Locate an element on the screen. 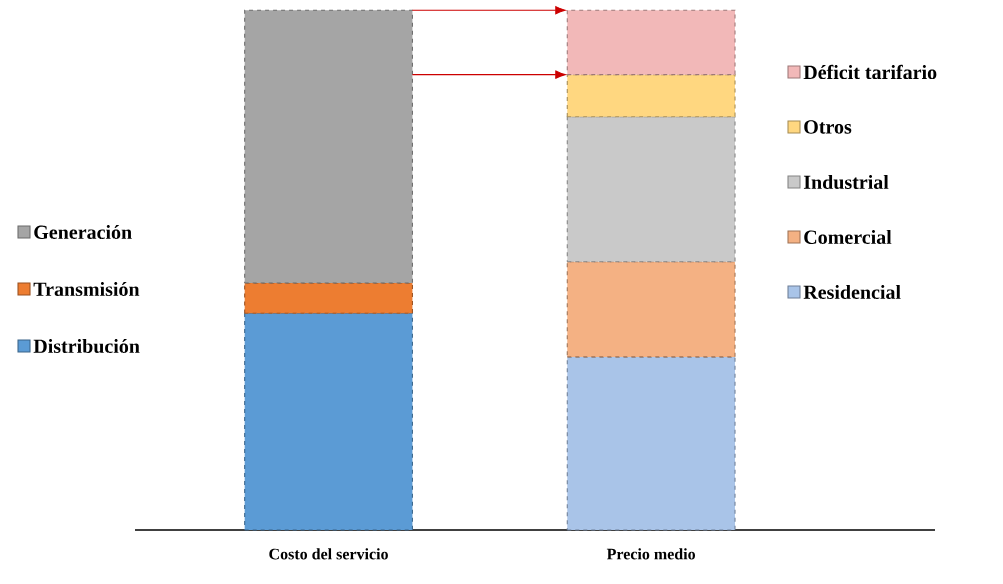  x-tick-label: Costo del servicio is located at coordinates (328, 554).